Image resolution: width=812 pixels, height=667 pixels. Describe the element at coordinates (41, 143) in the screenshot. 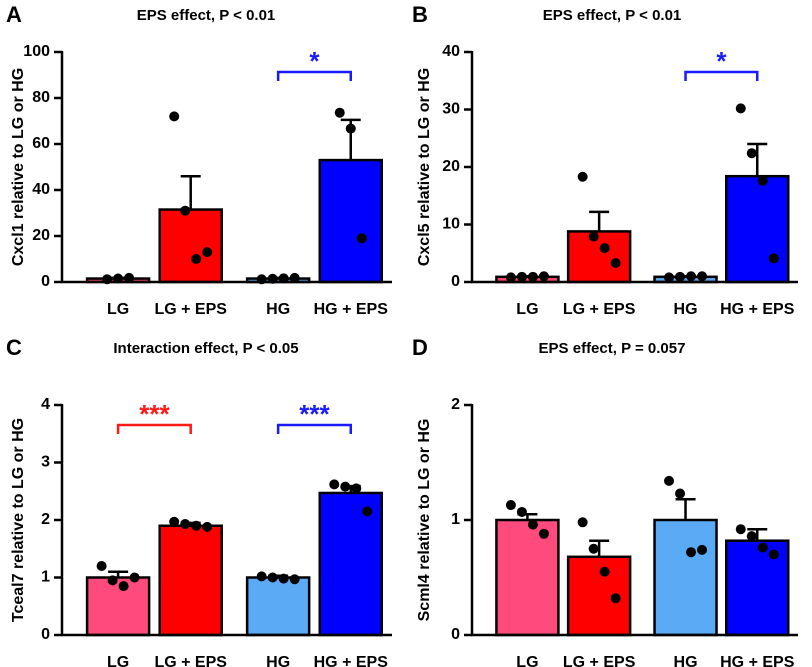

I see `y-tick-label: 60` at that location.